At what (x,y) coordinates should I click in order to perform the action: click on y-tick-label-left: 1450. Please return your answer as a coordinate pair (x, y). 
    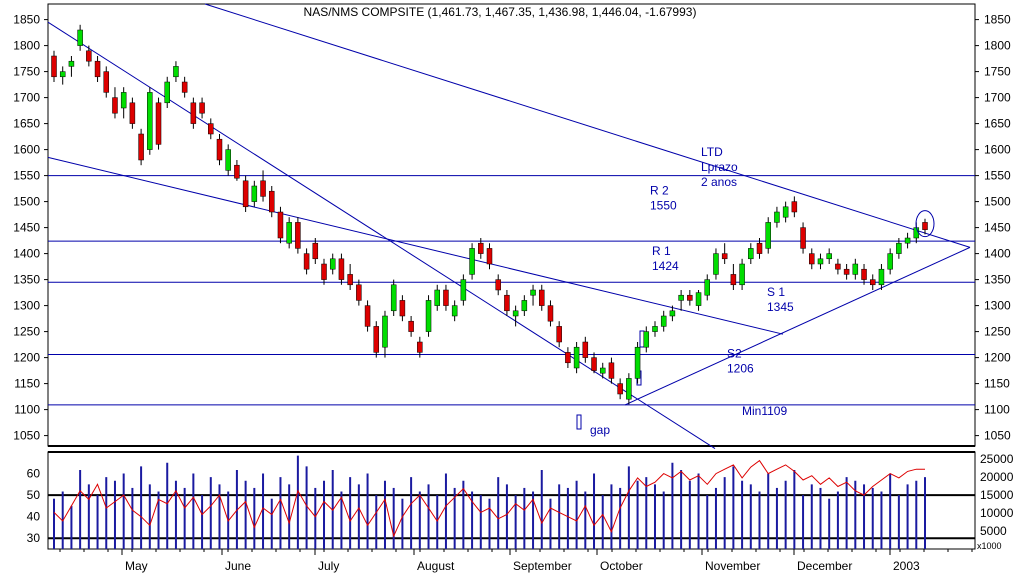
    Looking at the image, I should click on (26, 228).